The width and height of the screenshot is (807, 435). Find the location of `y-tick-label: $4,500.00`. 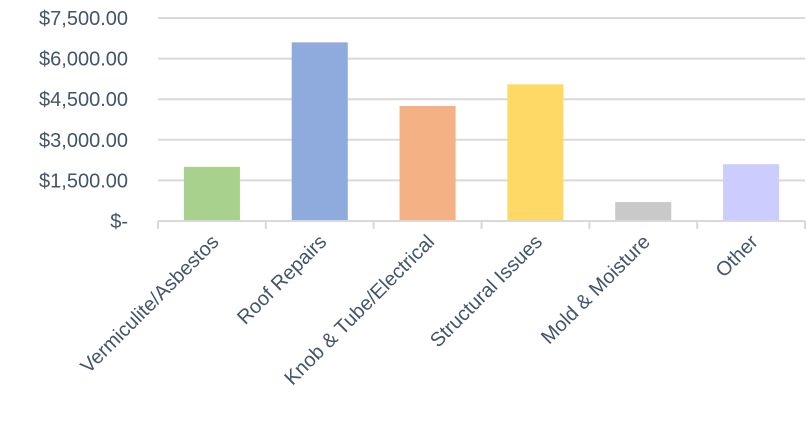

y-tick-label: $4,500.00 is located at coordinates (83, 100).